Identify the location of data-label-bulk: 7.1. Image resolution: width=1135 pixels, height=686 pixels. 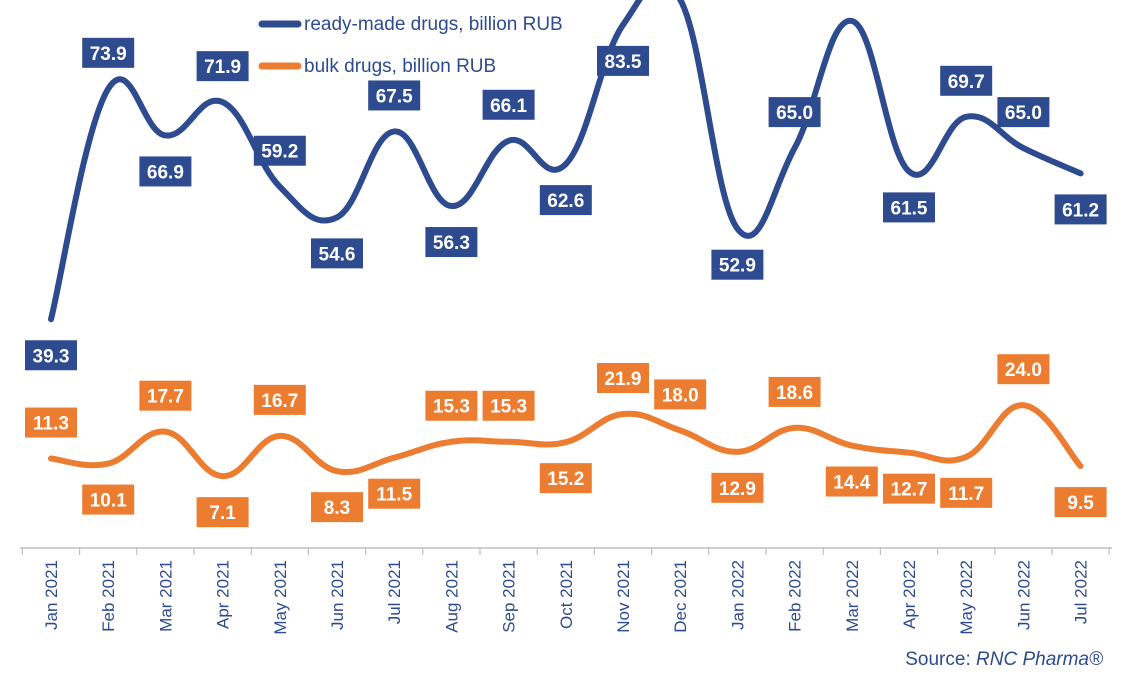
(222, 513).